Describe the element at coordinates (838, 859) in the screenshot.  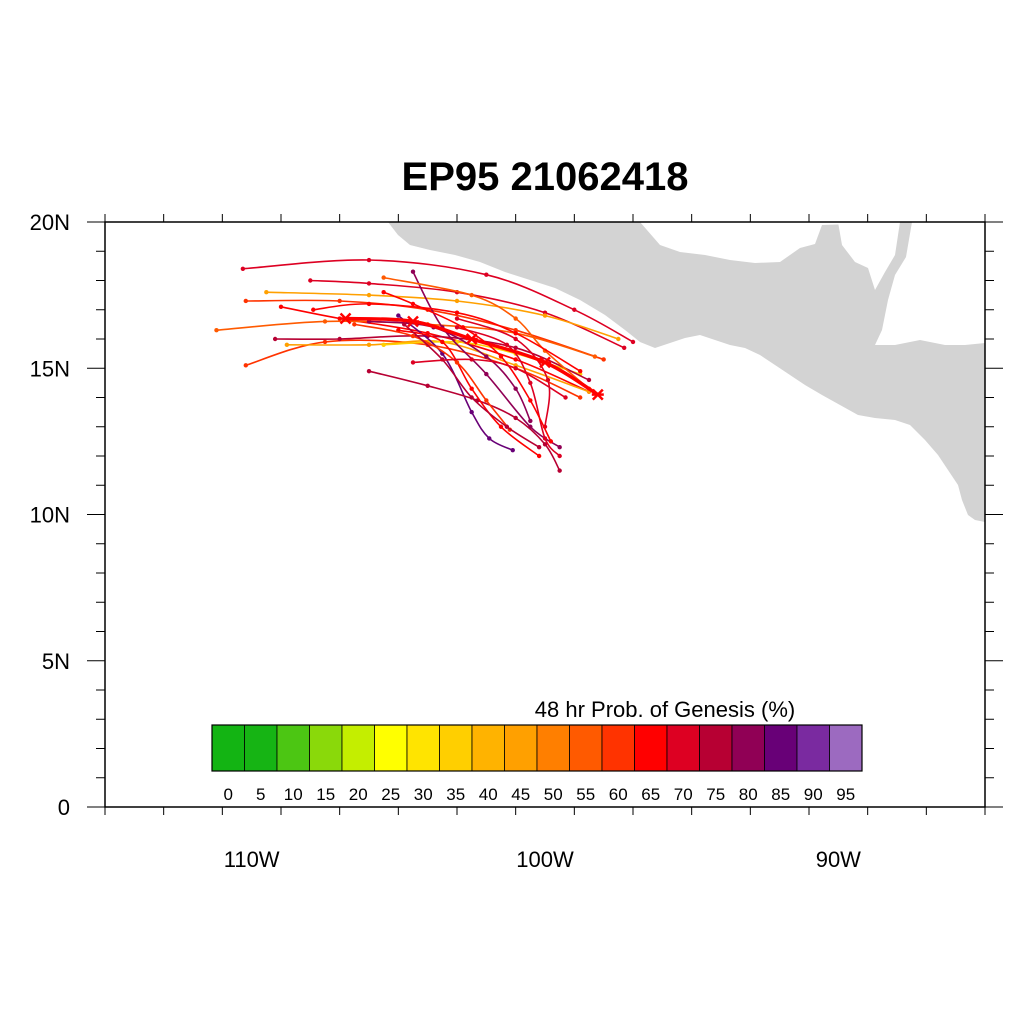
I see `x-tick-label: 90W` at that location.